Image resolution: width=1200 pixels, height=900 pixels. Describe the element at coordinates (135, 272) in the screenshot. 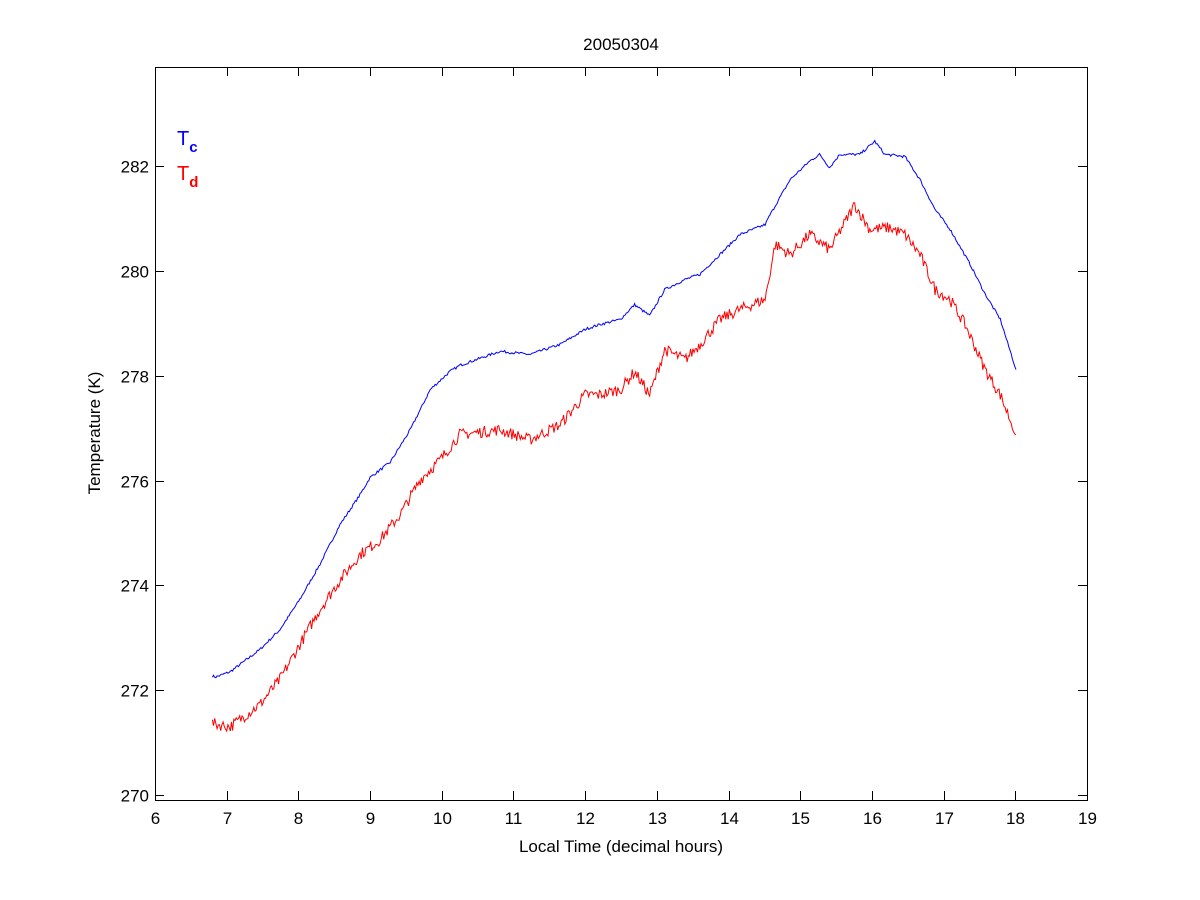

I see `y-tick-label: 280` at that location.